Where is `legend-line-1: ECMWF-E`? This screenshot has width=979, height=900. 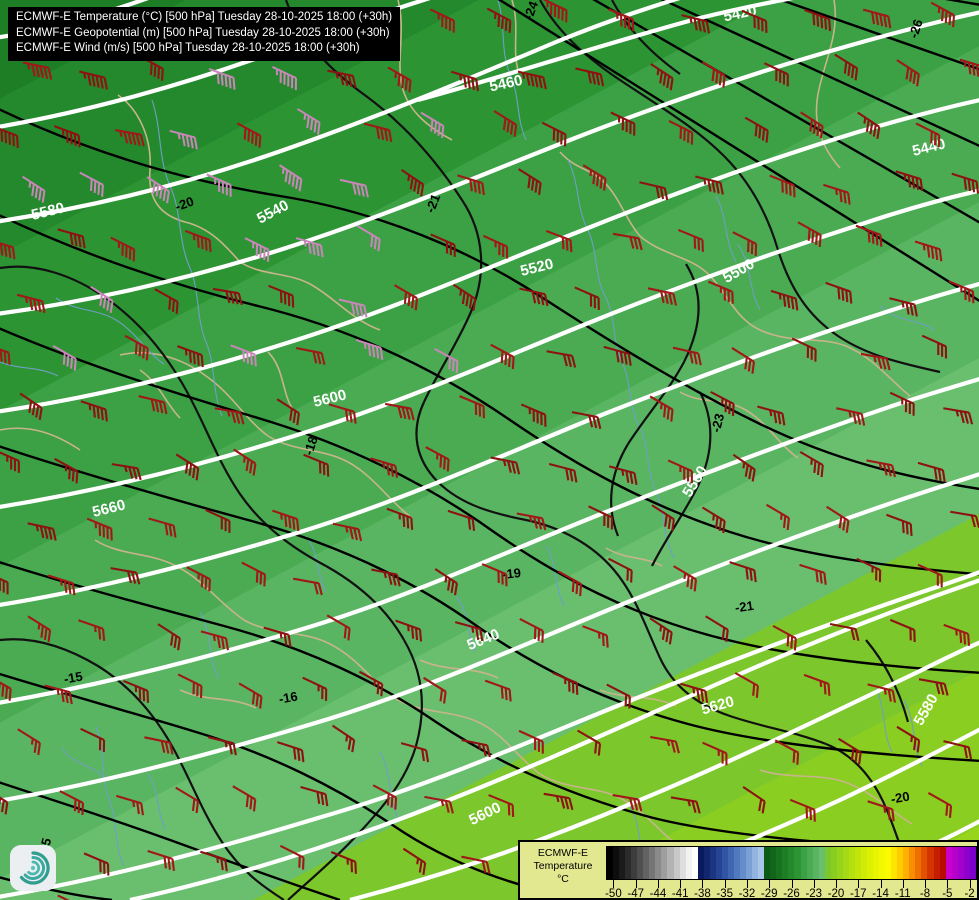 legend-line-1: ECMWF-E is located at coordinates (563, 853).